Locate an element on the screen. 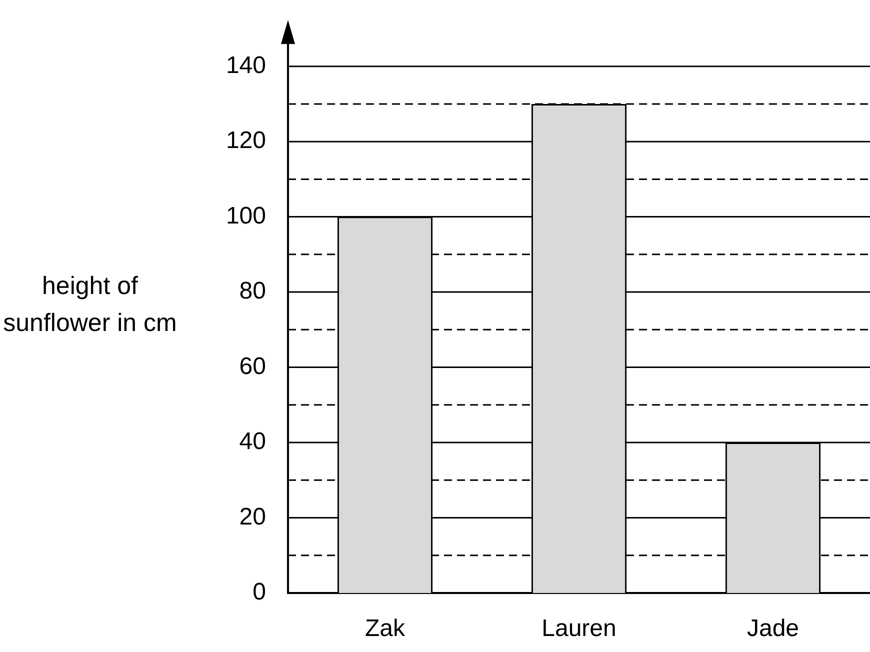  y-tick-label: 40 is located at coordinates (252, 442).